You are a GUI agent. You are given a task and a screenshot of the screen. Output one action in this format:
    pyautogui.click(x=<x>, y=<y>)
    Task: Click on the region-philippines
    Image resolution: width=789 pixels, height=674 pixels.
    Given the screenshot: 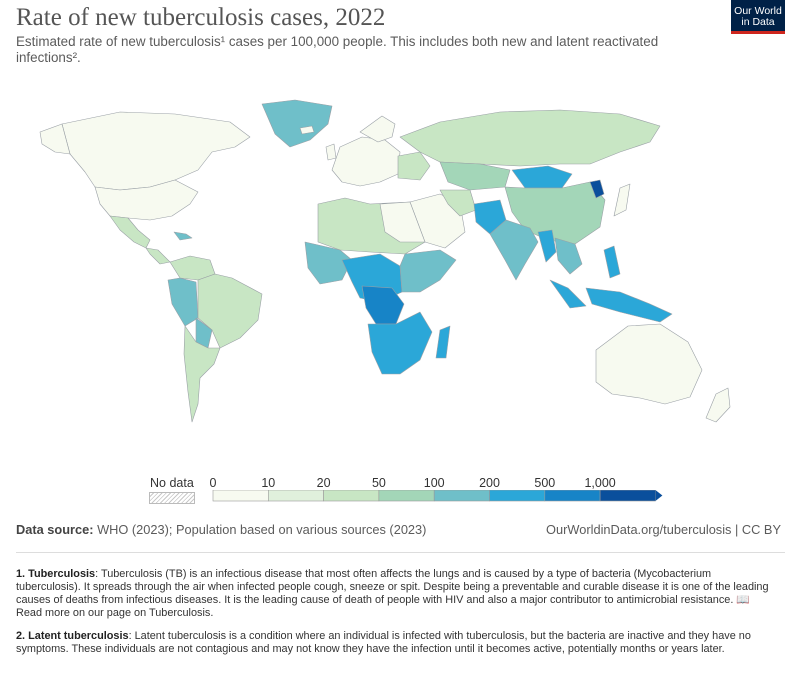 What is the action you would take?
    pyautogui.click(x=612, y=262)
    